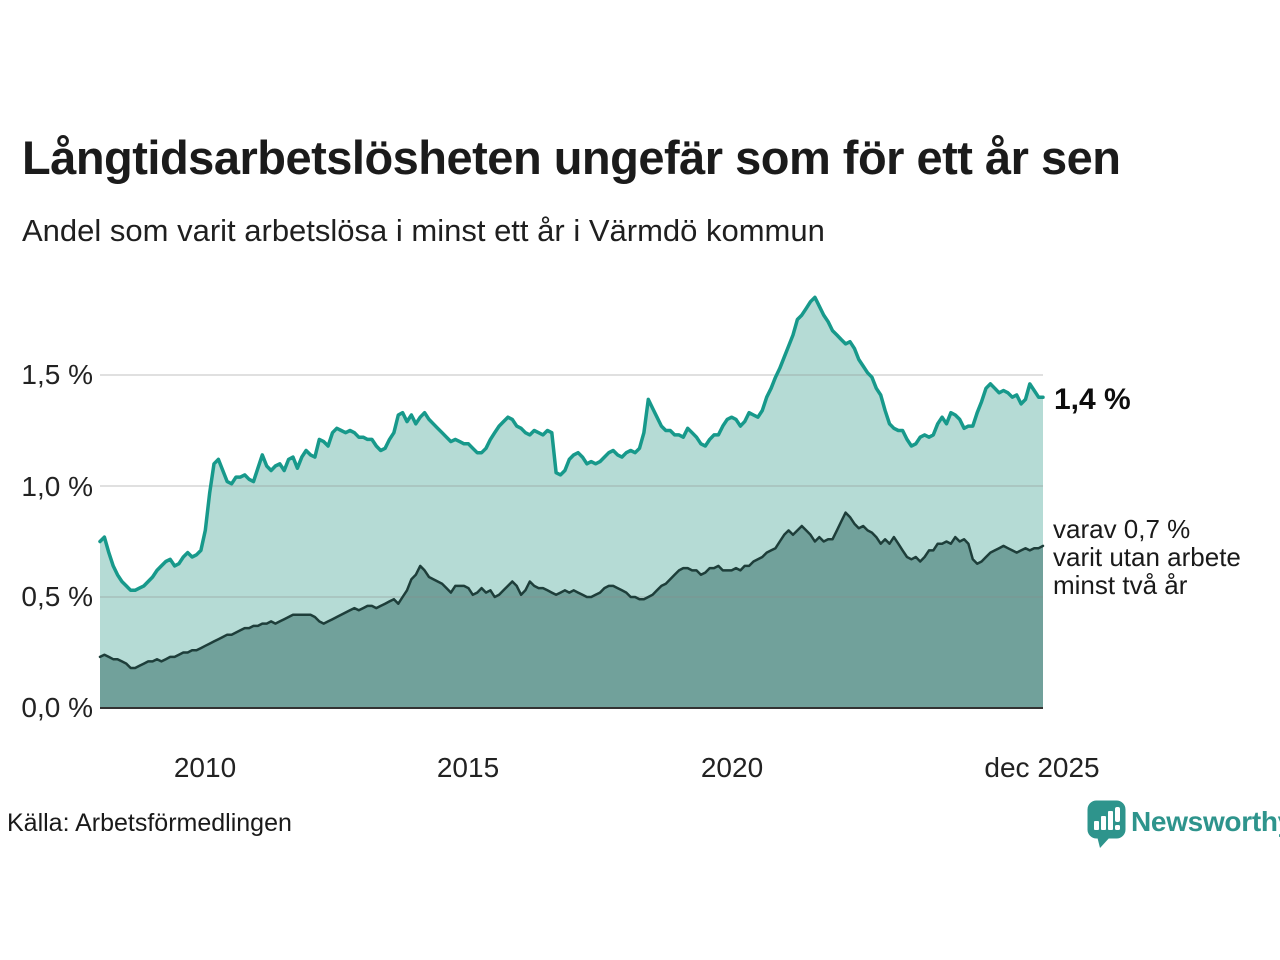  I want to click on x-axis-tick-label: dec 2025, so click(1042, 767).